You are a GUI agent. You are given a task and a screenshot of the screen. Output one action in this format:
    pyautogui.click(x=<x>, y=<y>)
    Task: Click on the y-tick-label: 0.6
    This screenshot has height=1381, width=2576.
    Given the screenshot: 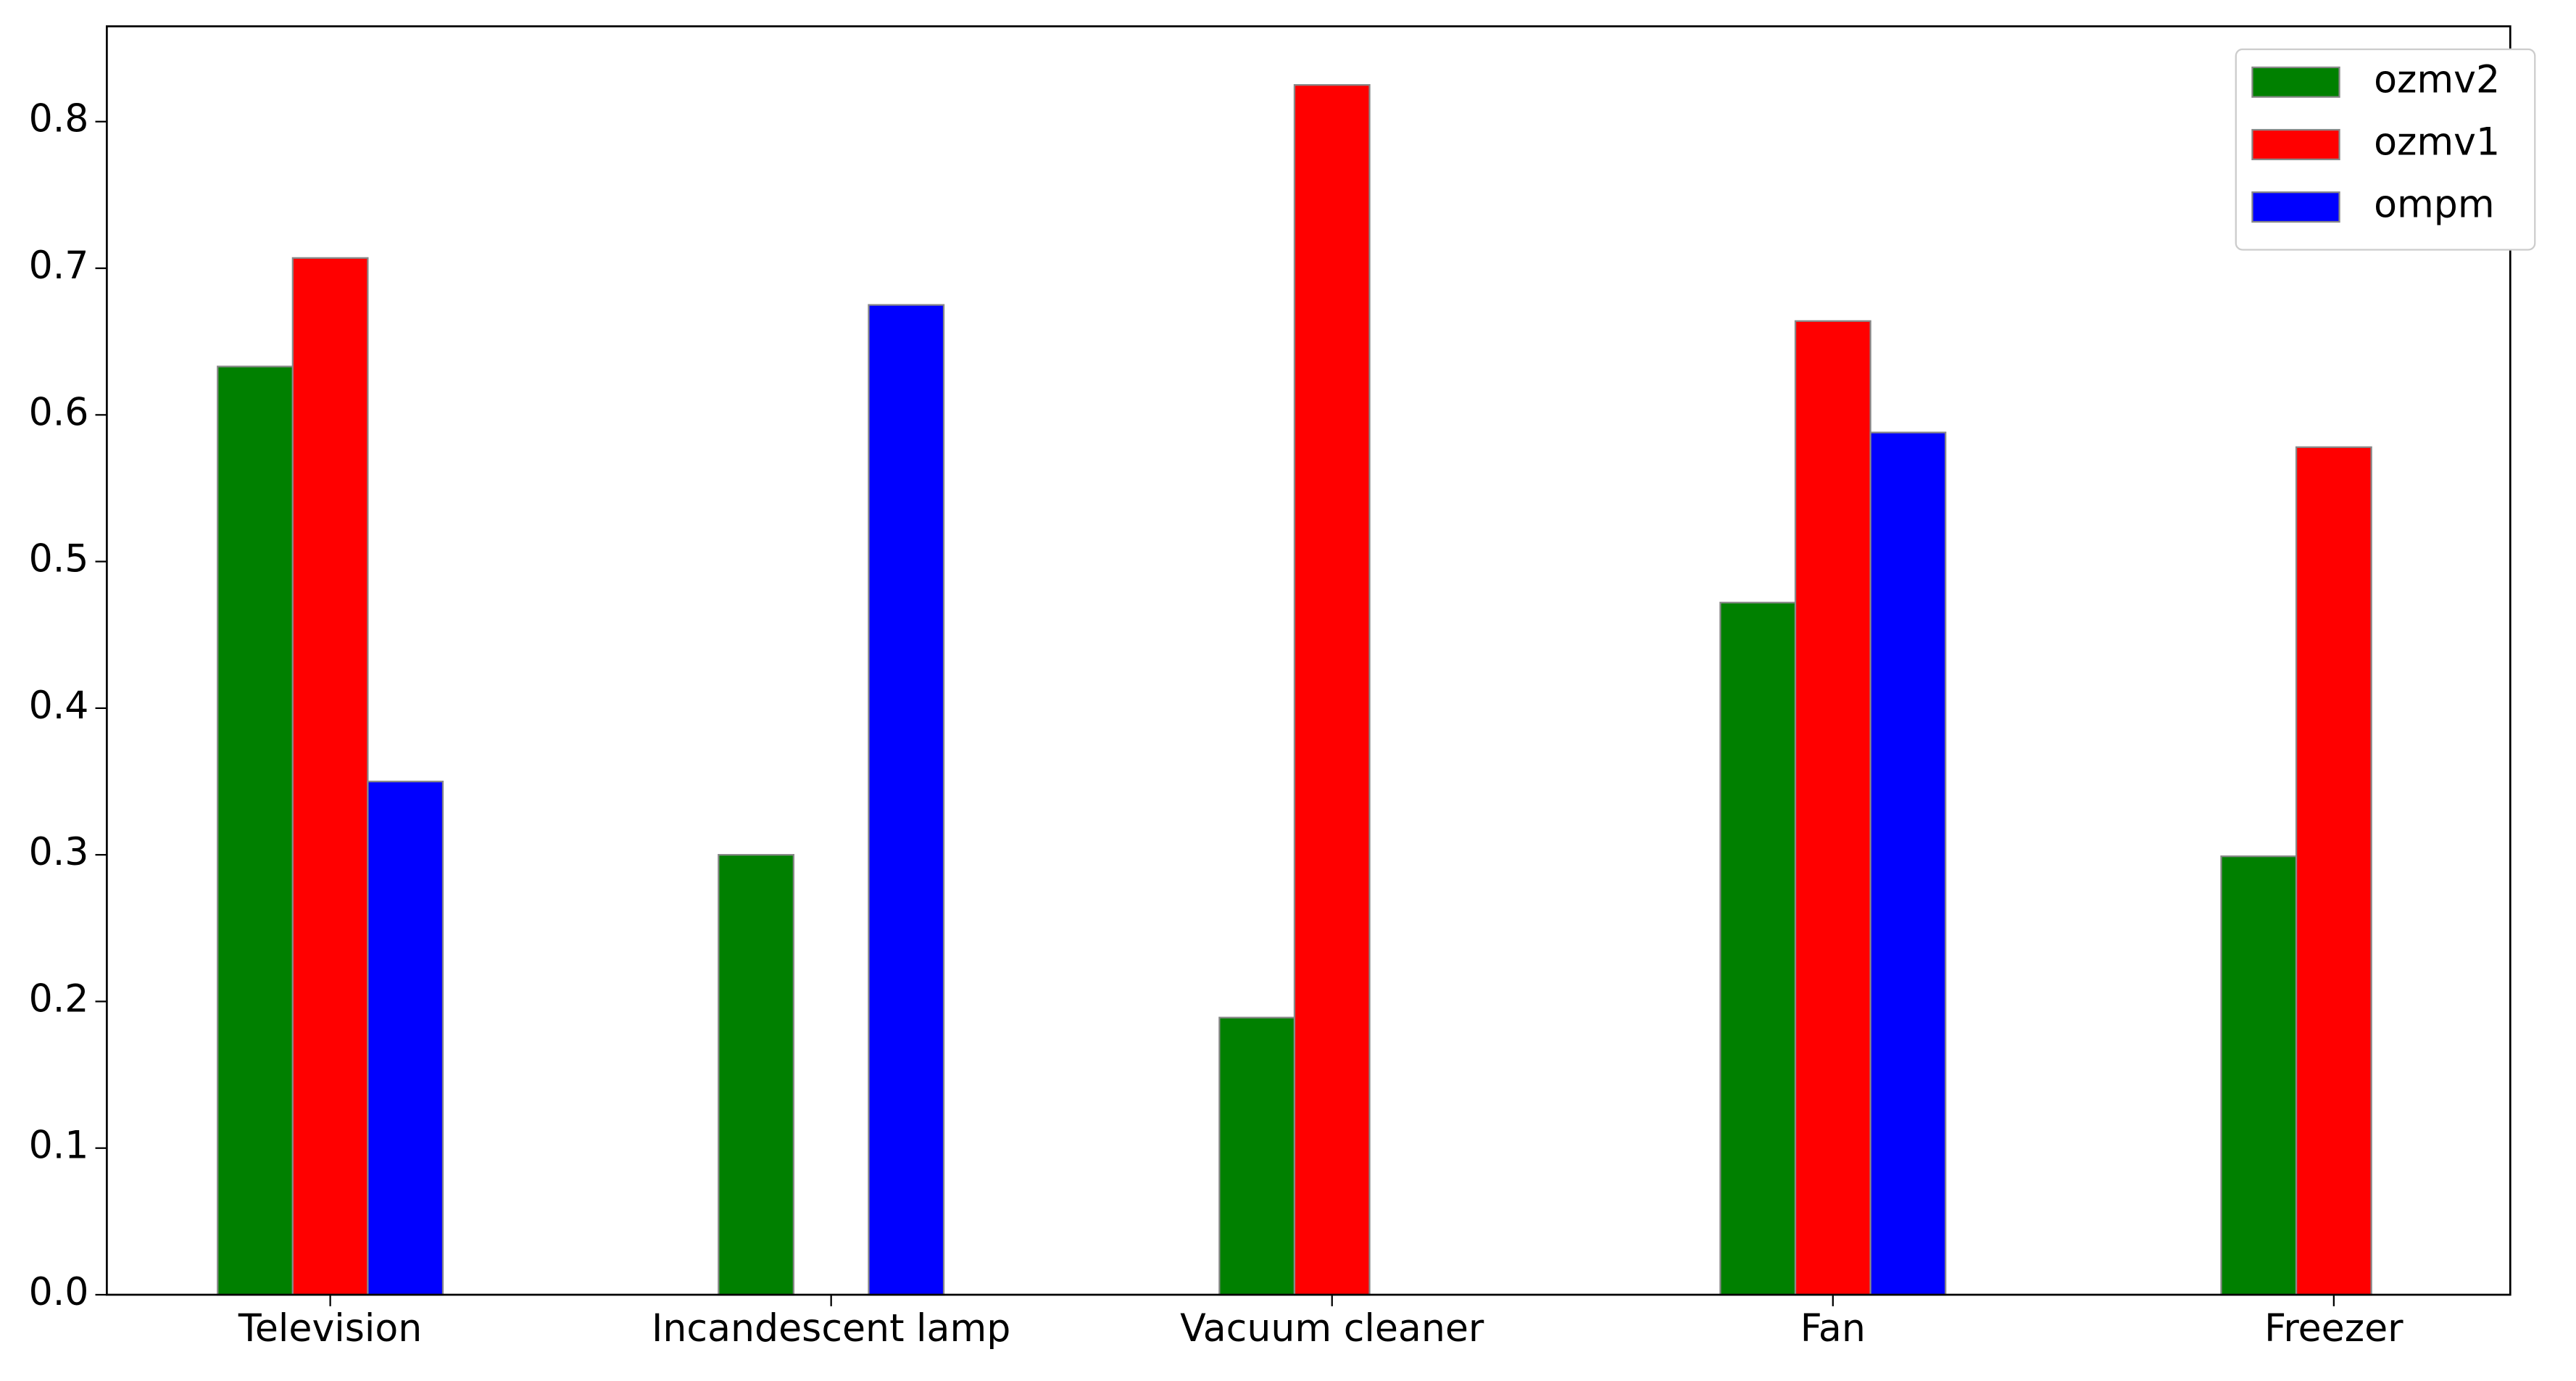 What is the action you would take?
    pyautogui.click(x=59, y=412)
    